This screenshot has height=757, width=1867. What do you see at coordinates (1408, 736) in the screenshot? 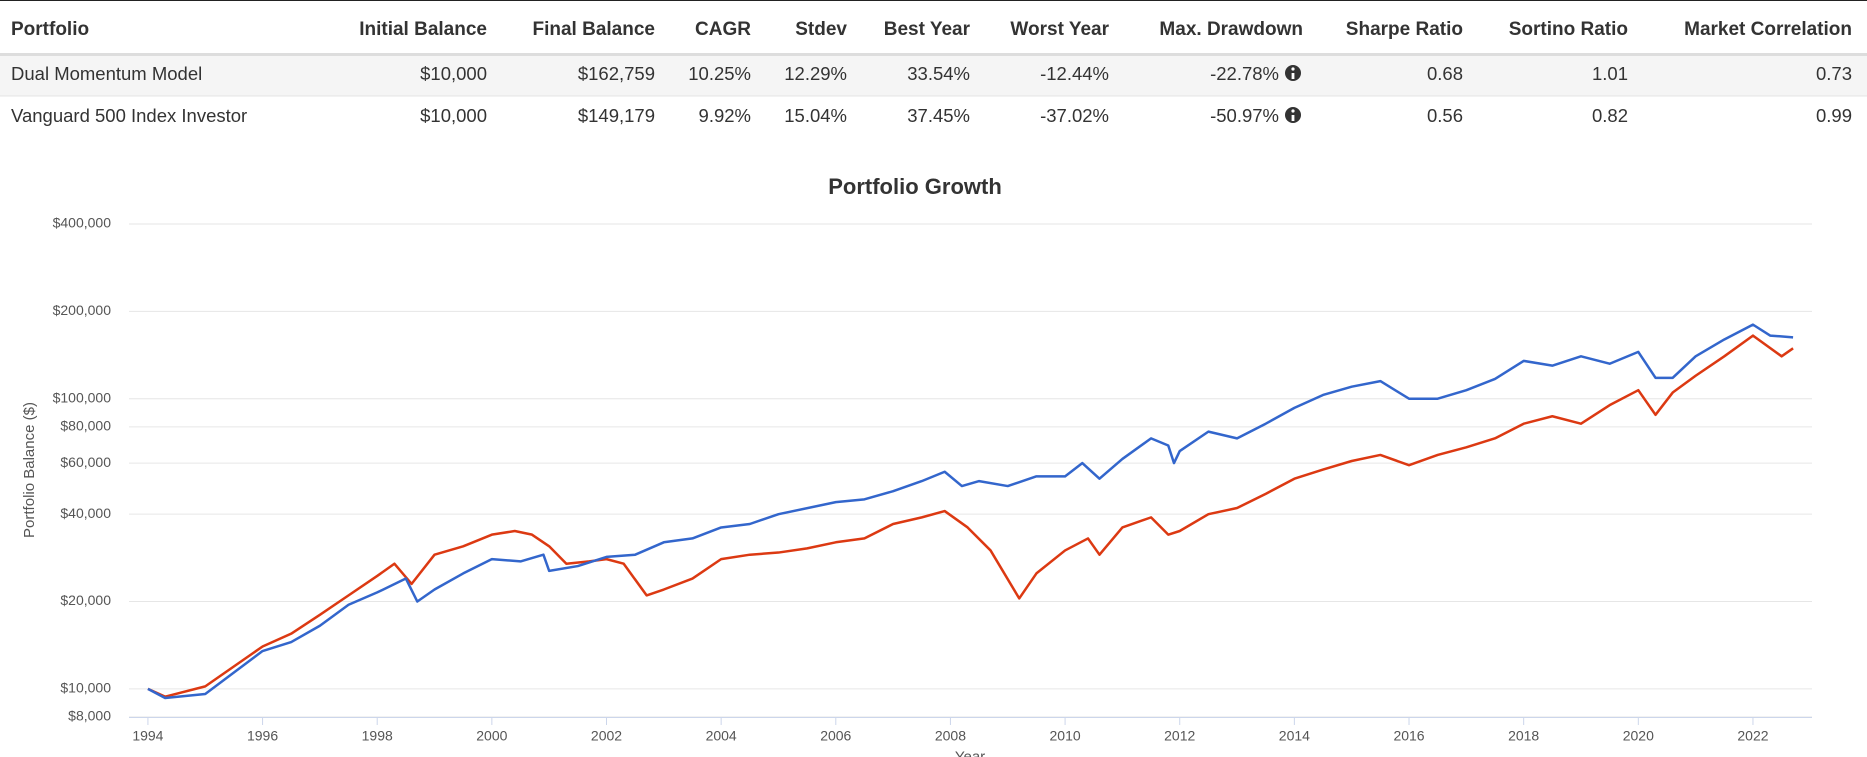
I see `x-tick-label: 2016` at bounding box center [1408, 736].